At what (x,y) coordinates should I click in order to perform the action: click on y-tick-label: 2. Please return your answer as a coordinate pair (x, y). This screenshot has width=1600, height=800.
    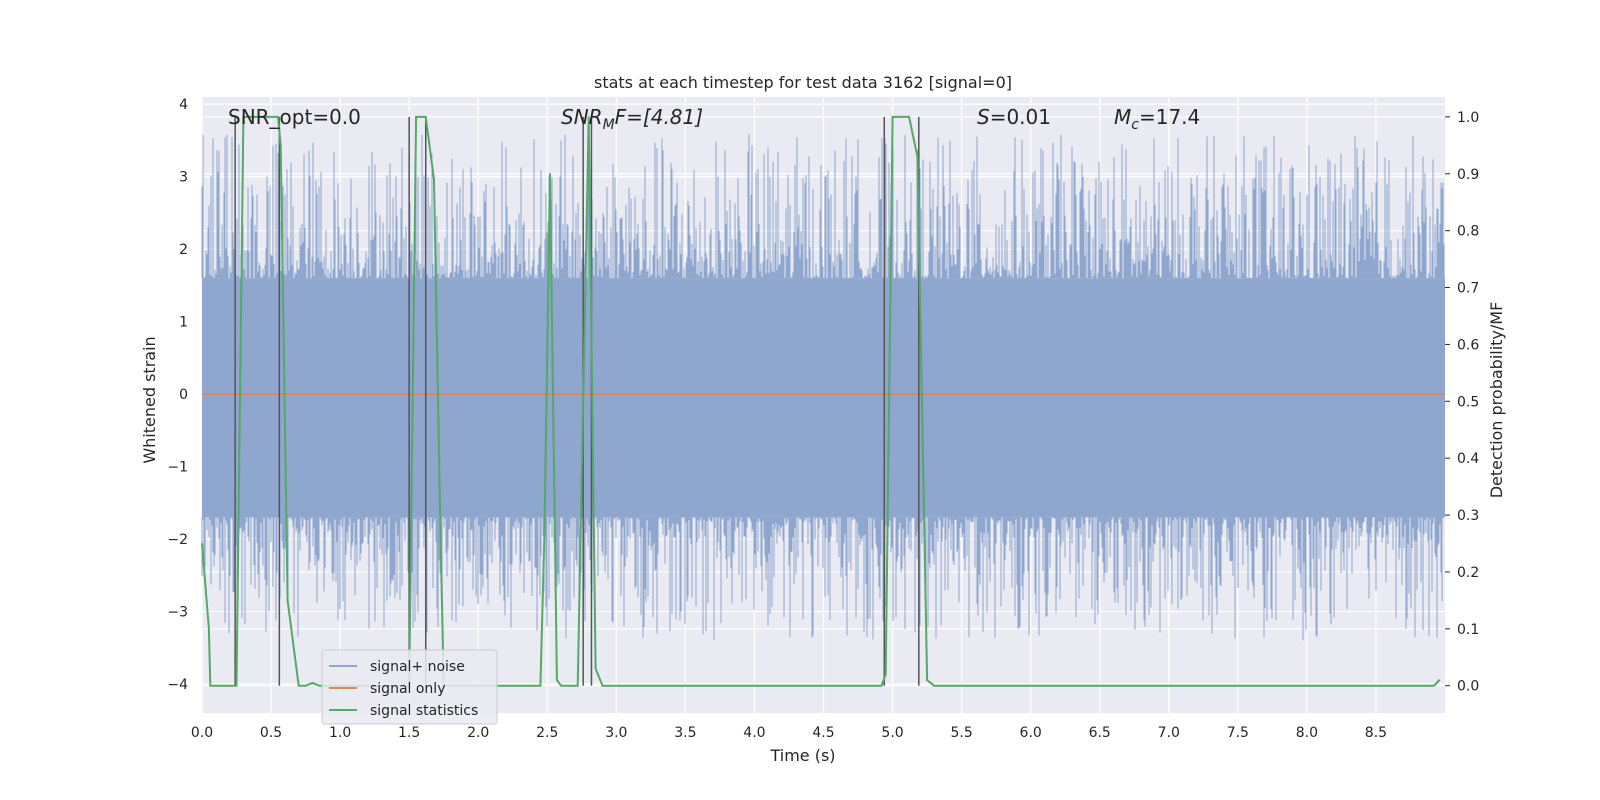
    Looking at the image, I should click on (183, 250).